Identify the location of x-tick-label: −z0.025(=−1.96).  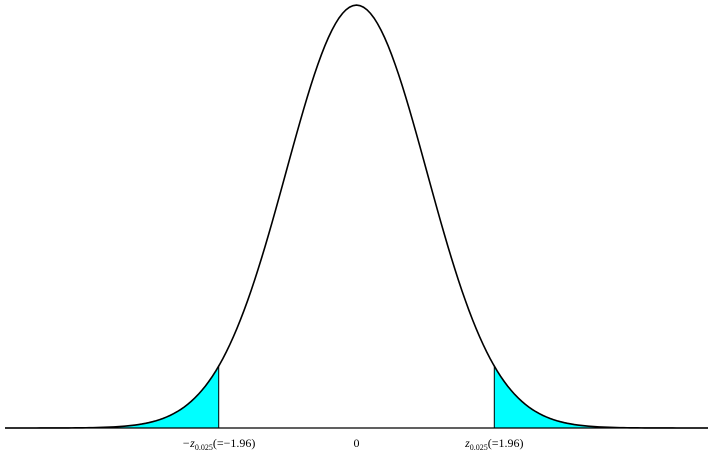
(218, 444).